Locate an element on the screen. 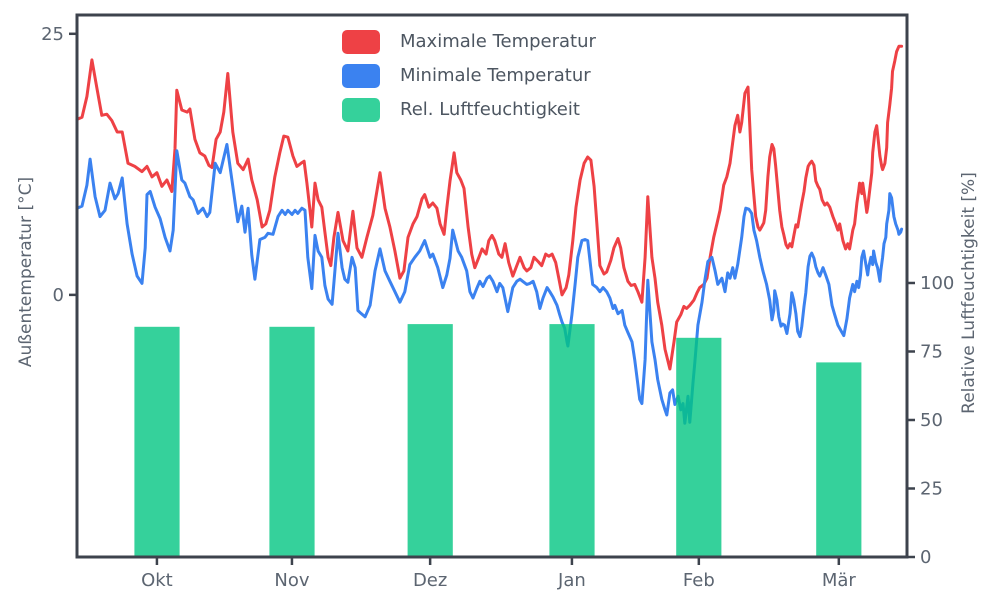 The width and height of the screenshot is (1000, 600). left-axis-tick-label: 25 is located at coordinates (52, 34).